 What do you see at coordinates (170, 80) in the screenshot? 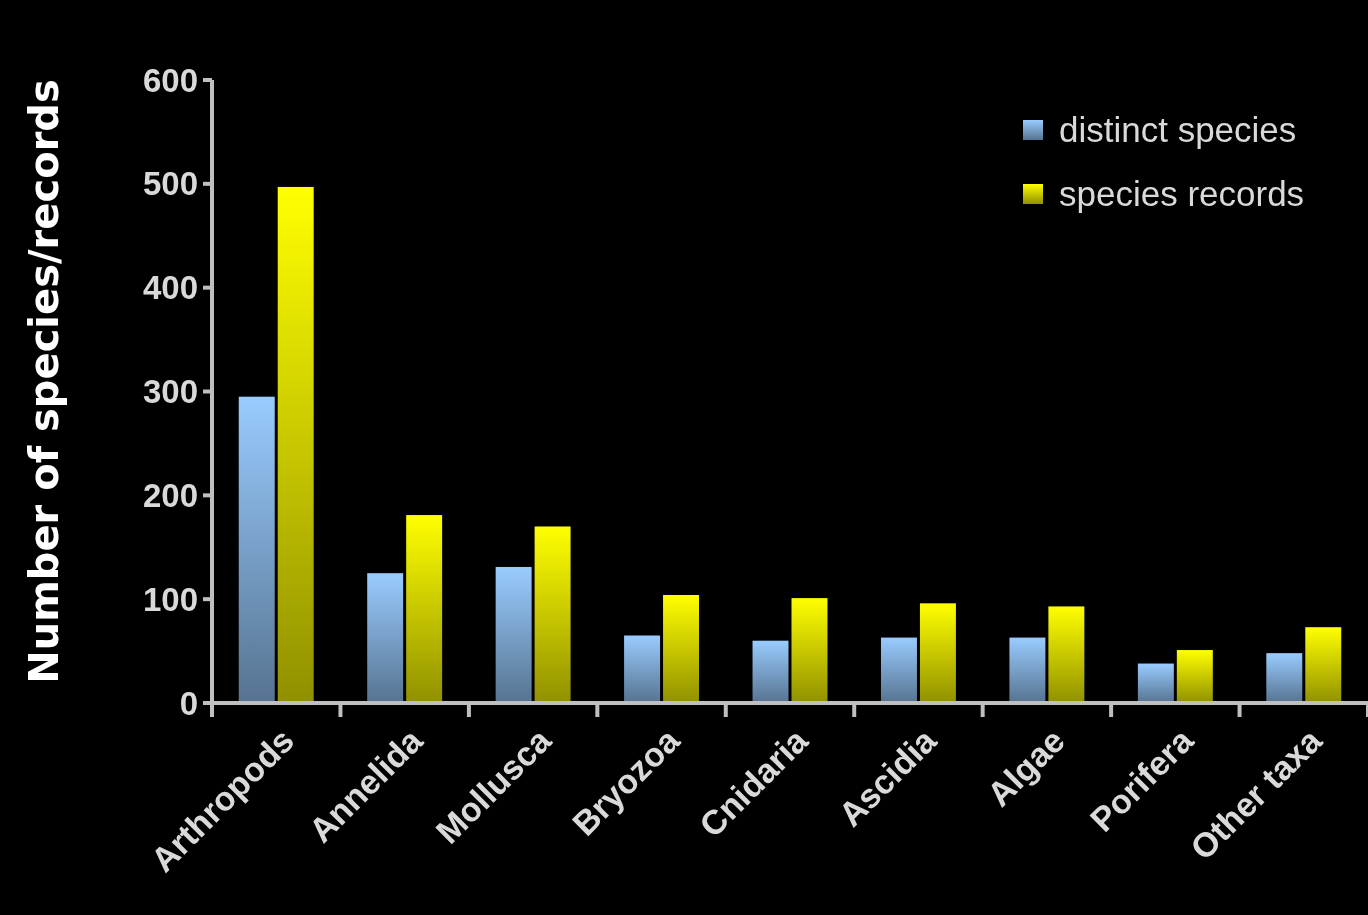
I see `y-tick-label: 600` at bounding box center [170, 80].